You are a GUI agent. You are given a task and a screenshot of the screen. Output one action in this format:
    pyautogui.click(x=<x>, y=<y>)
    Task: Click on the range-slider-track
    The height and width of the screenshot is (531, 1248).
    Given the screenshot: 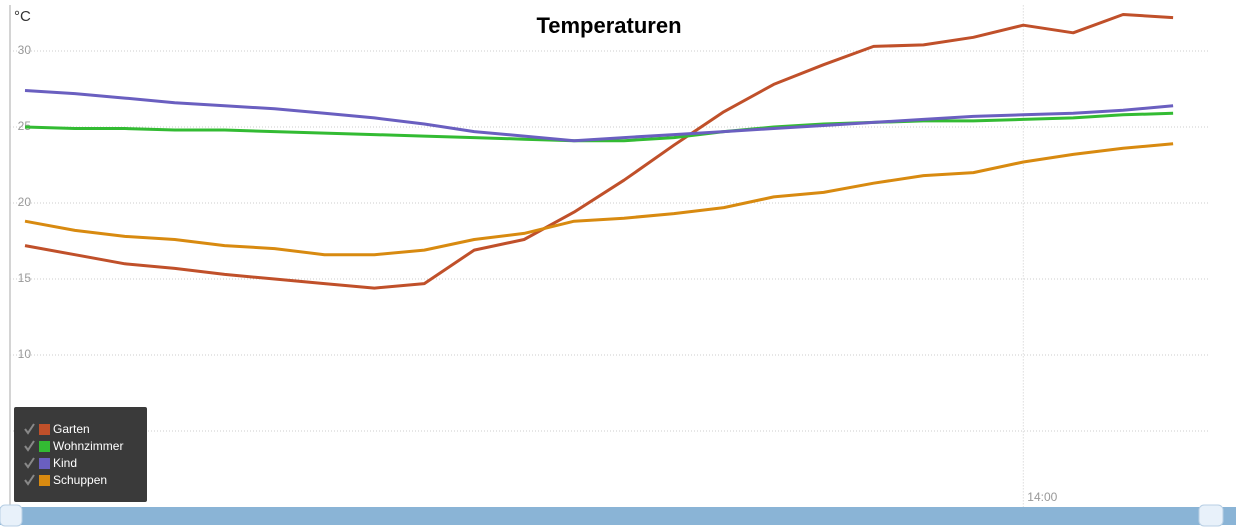 What is the action you would take?
    pyautogui.click(x=618, y=516)
    